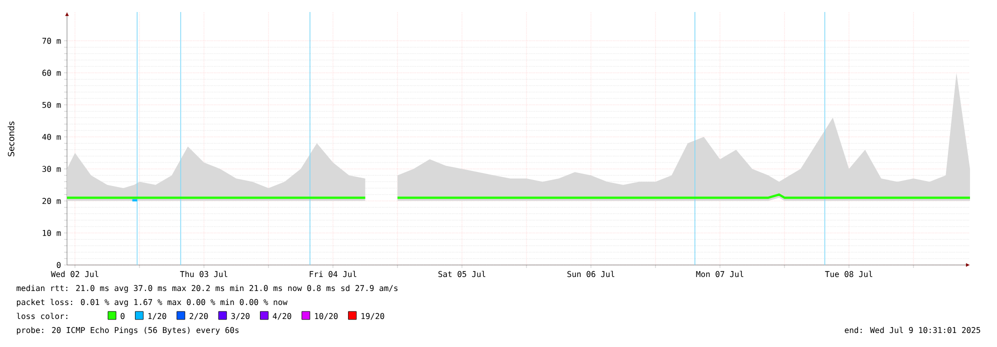  I want to click on legend-label: 4/20, so click(282, 316).